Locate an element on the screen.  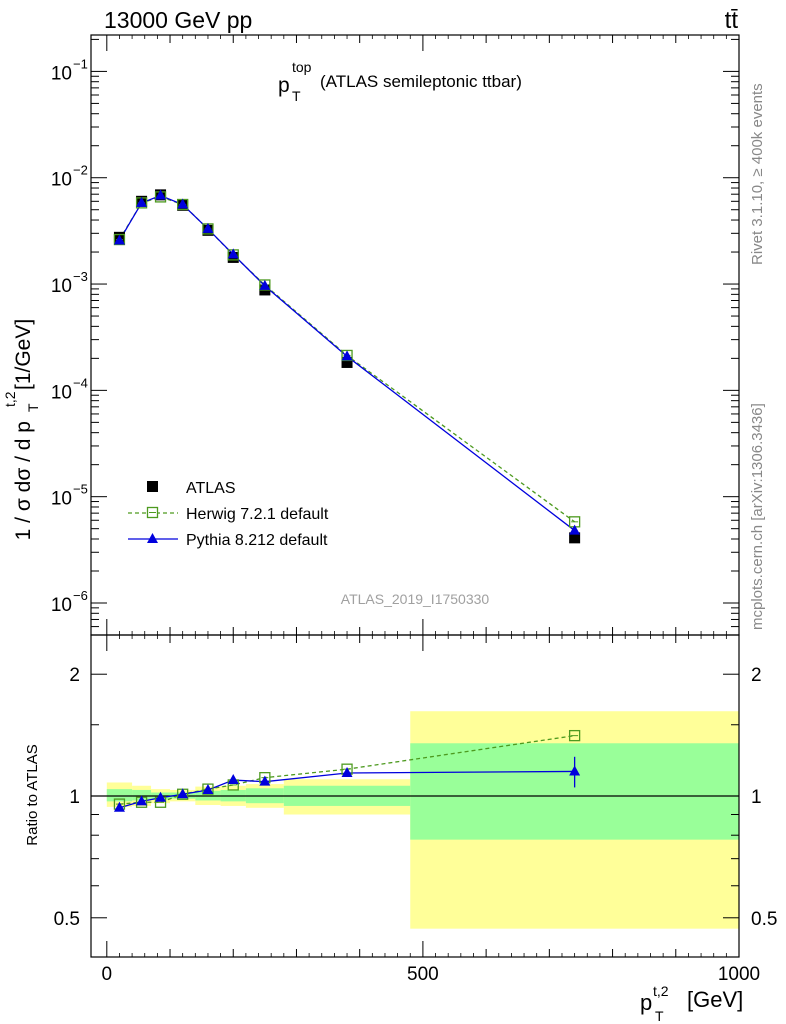
ratio-ytick-label: 2 is located at coordinates (74, 675).